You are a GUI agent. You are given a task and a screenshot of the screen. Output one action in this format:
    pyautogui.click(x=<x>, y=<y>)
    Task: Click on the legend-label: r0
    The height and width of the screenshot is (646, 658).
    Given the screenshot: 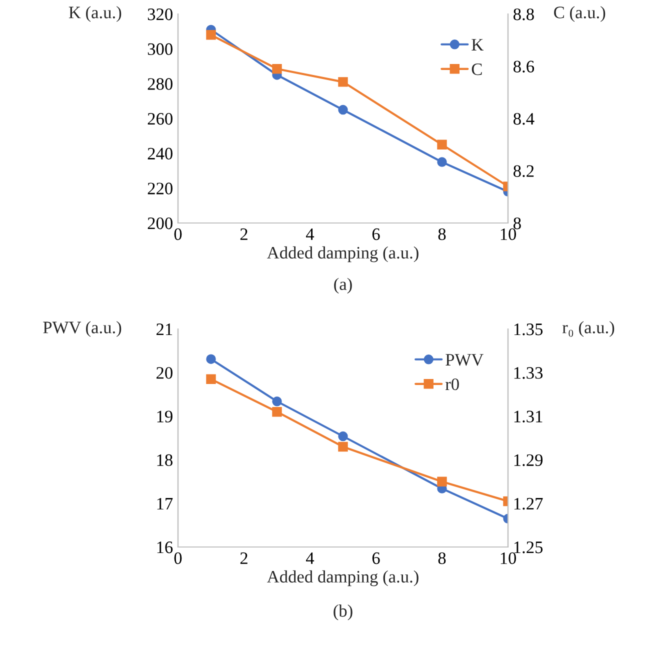 What is the action you would take?
    pyautogui.click(x=452, y=384)
    